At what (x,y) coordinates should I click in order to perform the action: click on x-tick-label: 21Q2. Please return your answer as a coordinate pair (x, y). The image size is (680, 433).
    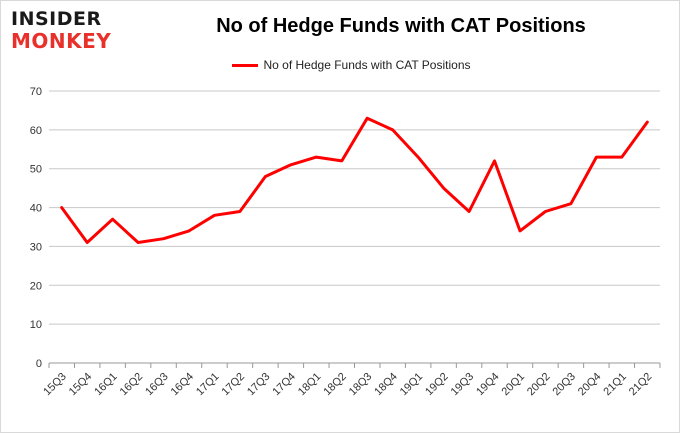
    Looking at the image, I should click on (641, 385).